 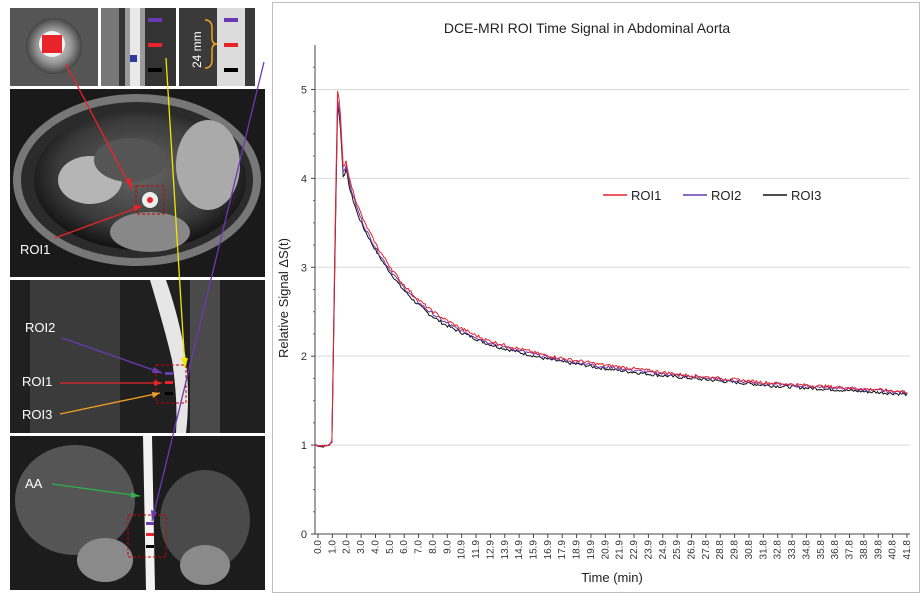 What do you see at coordinates (304, 357) in the screenshot?
I see `y-tick-label: 2` at bounding box center [304, 357].